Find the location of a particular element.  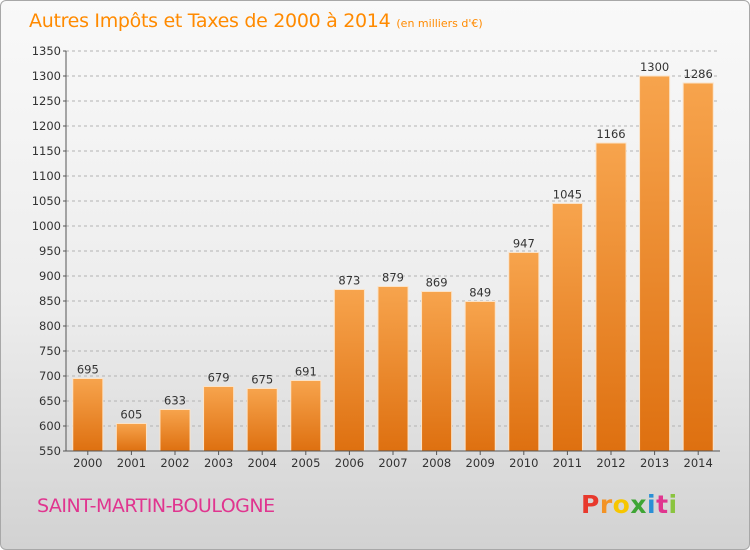

bar-2005 is located at coordinates (306, 416).